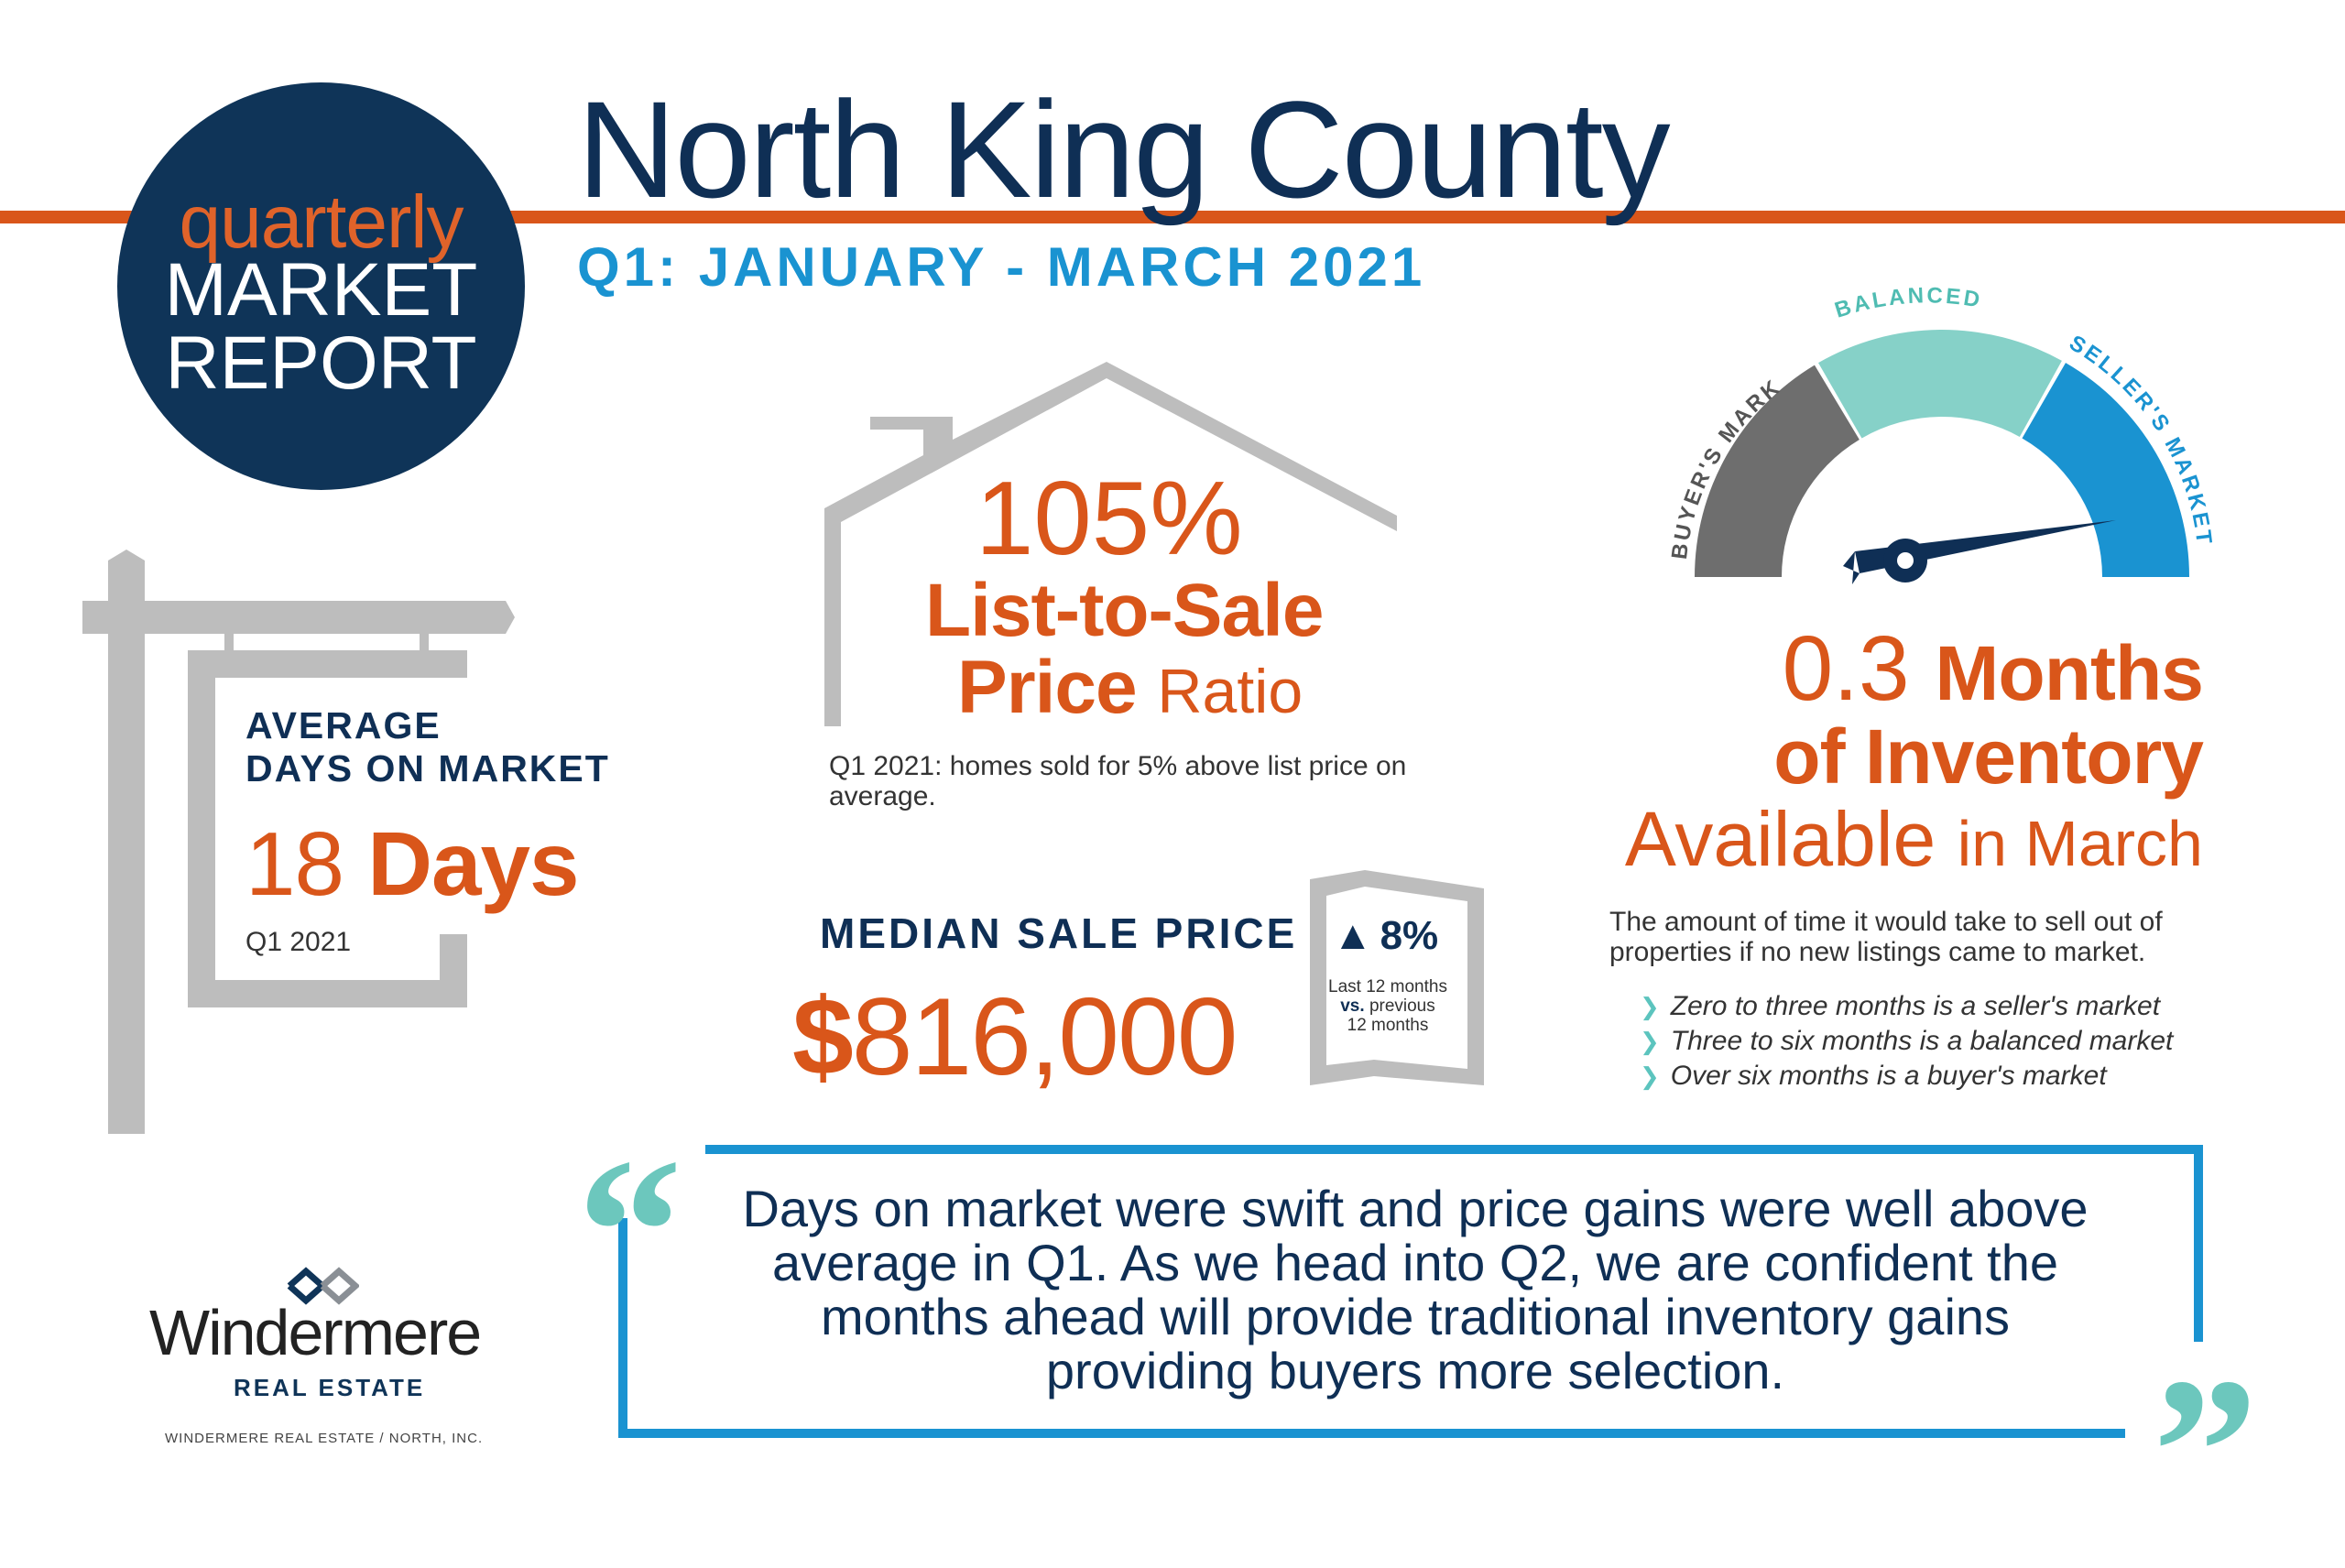 The height and width of the screenshot is (1568, 2345). I want to click on days-value: 18 Days, so click(456, 864).